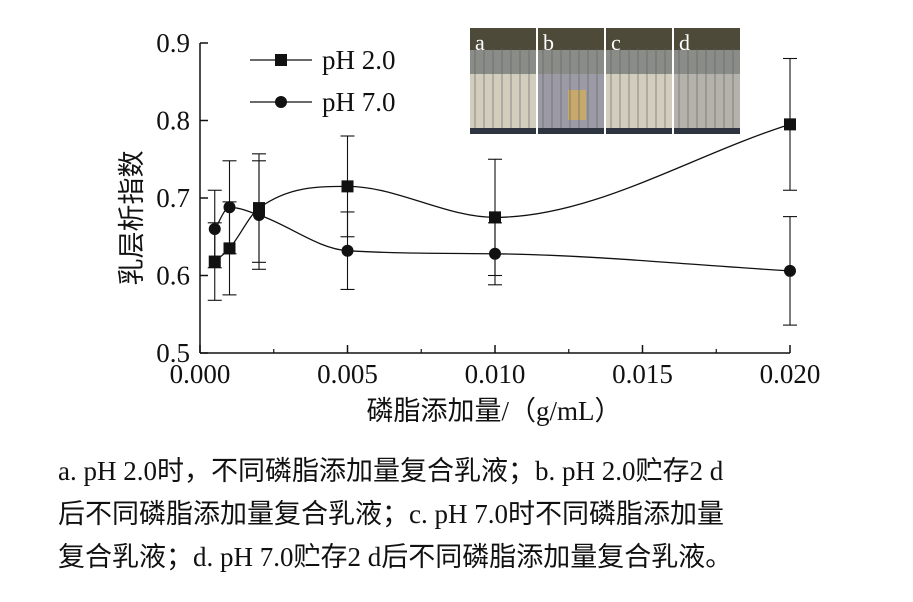  What do you see at coordinates (790, 374) in the screenshot?
I see `x-tick-label: 0.020` at bounding box center [790, 374].